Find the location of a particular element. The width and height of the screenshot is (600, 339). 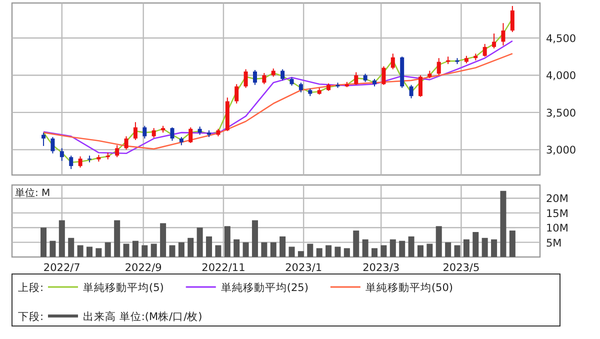

y-tick-label: 5M is located at coordinates (554, 243).